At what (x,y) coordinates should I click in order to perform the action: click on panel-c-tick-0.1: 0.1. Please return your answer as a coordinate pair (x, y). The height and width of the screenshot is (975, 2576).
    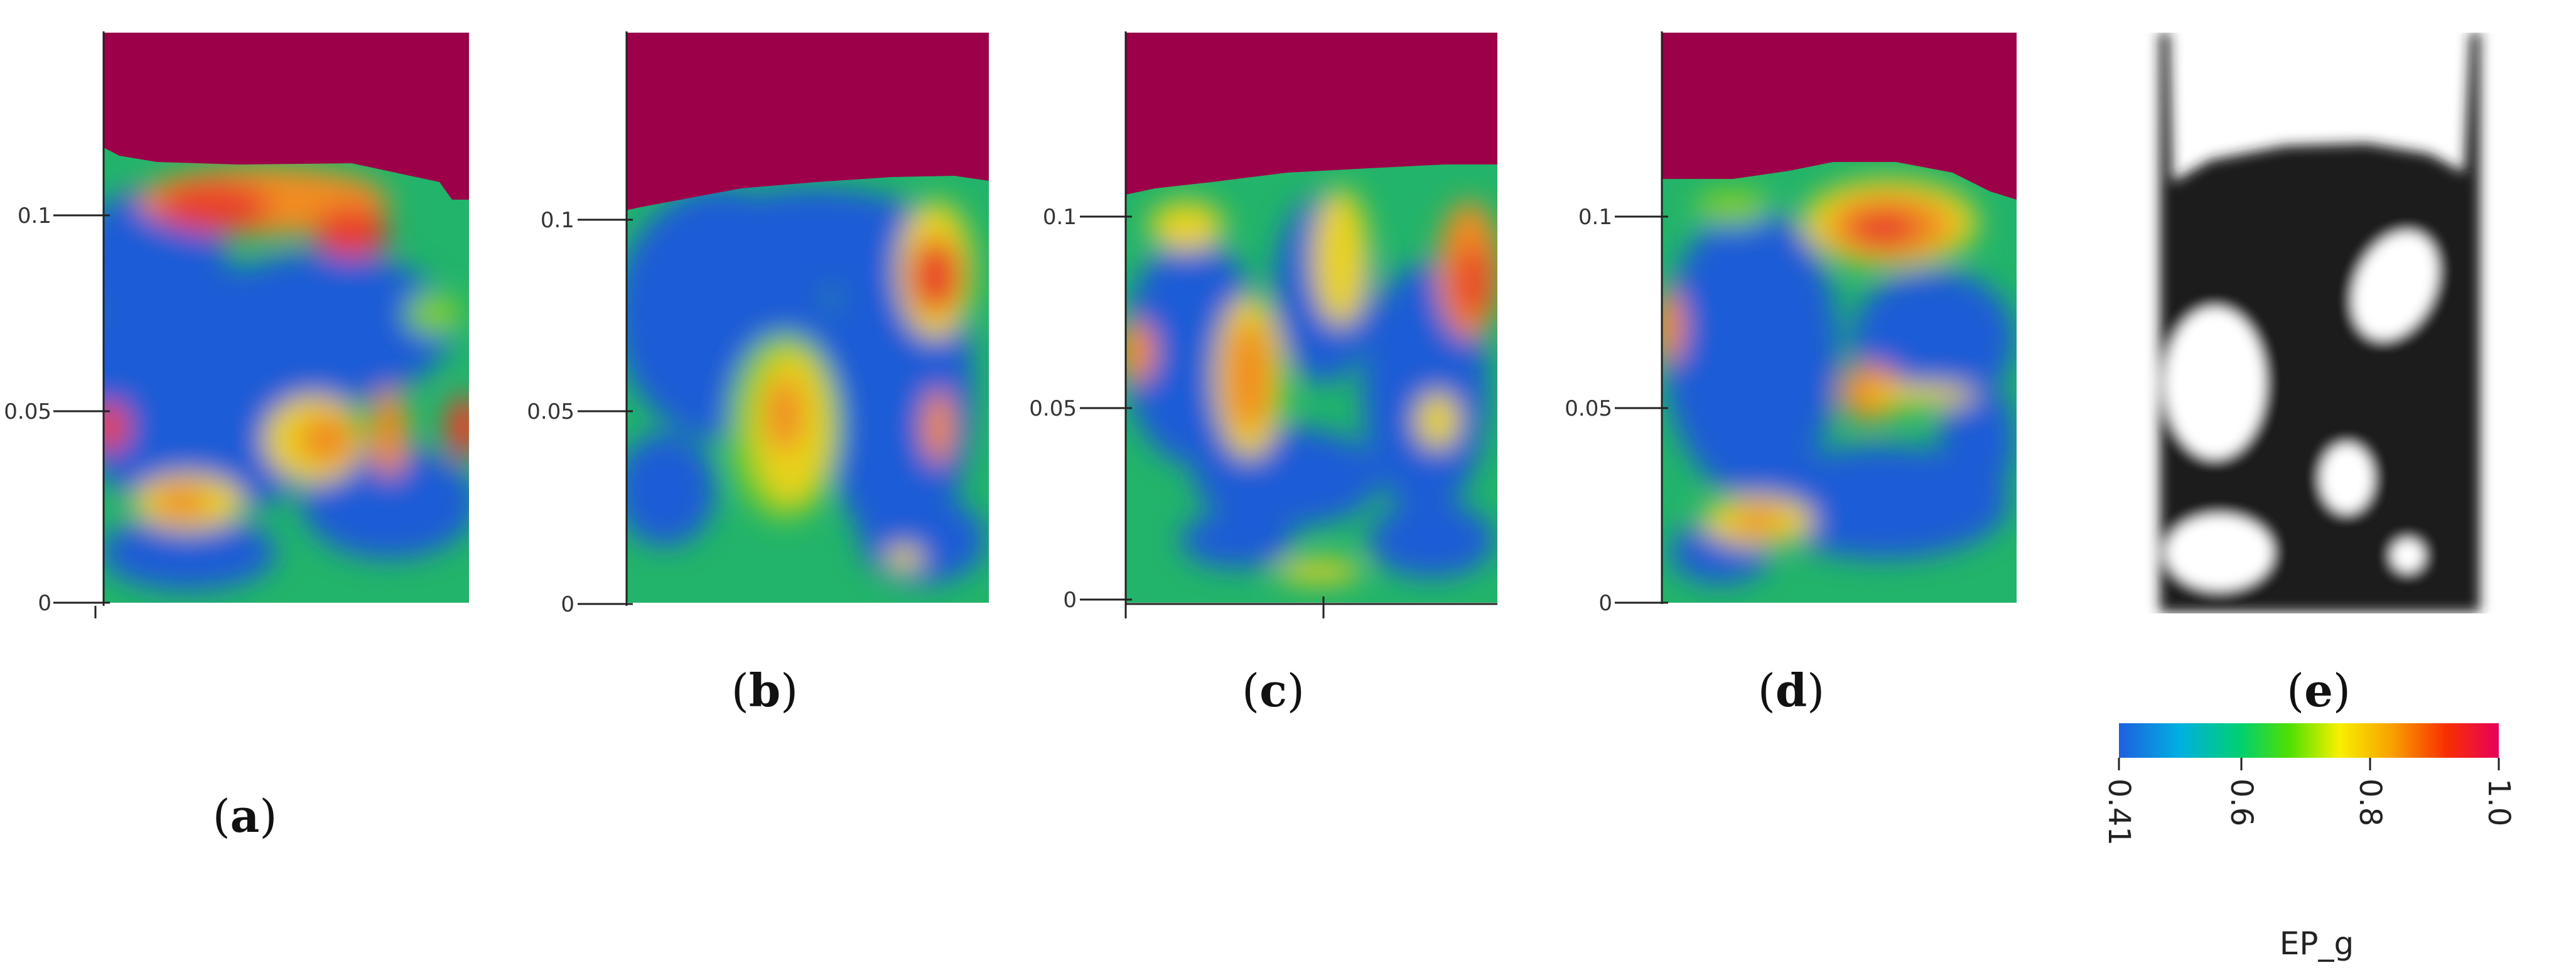
    Looking at the image, I should click on (1060, 217).